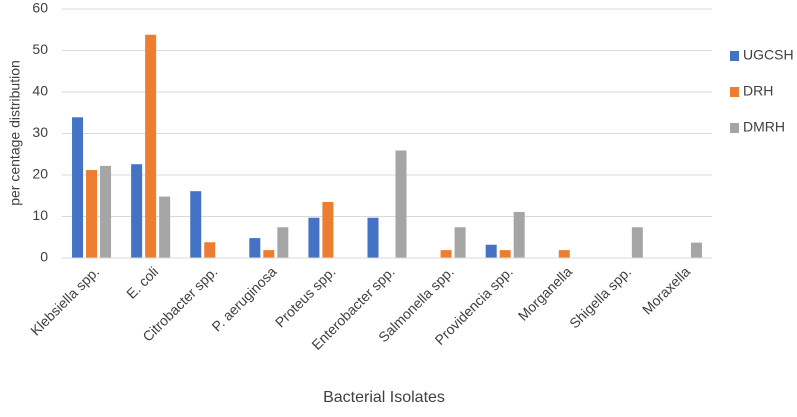 This screenshot has height=417, width=797. I want to click on x-tick-label: E. coli, so click(142, 282).